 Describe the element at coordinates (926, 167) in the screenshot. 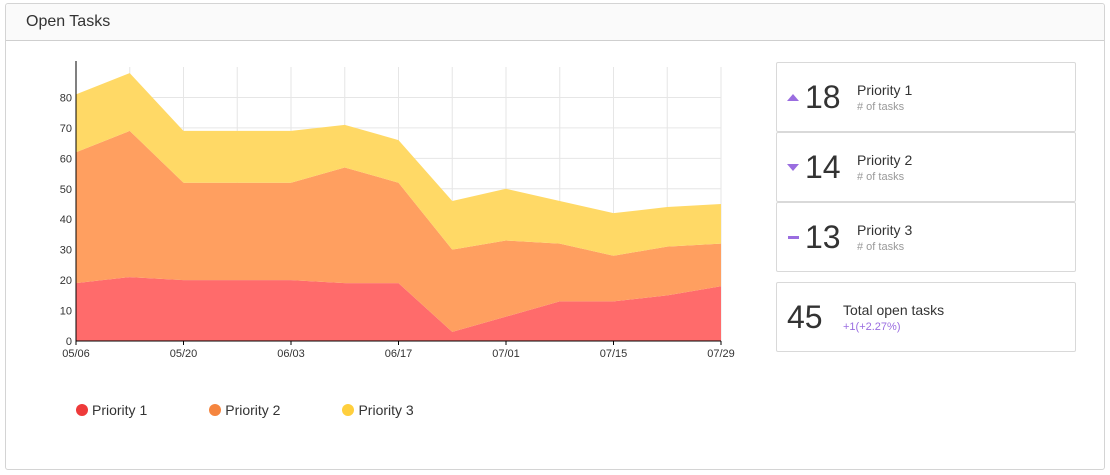

I see `card-priority-2: 14 Priority 2 # of tasks` at that location.